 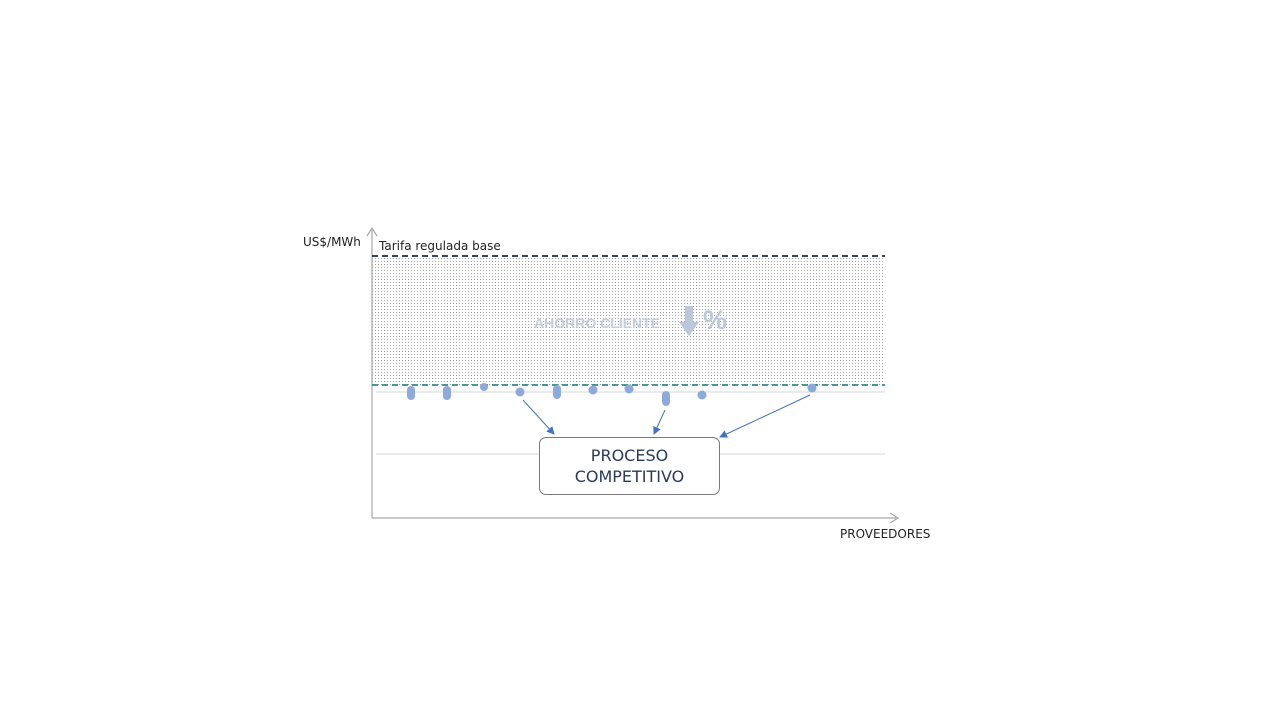 I want to click on x-axis-arrowhead, so click(x=894, y=518).